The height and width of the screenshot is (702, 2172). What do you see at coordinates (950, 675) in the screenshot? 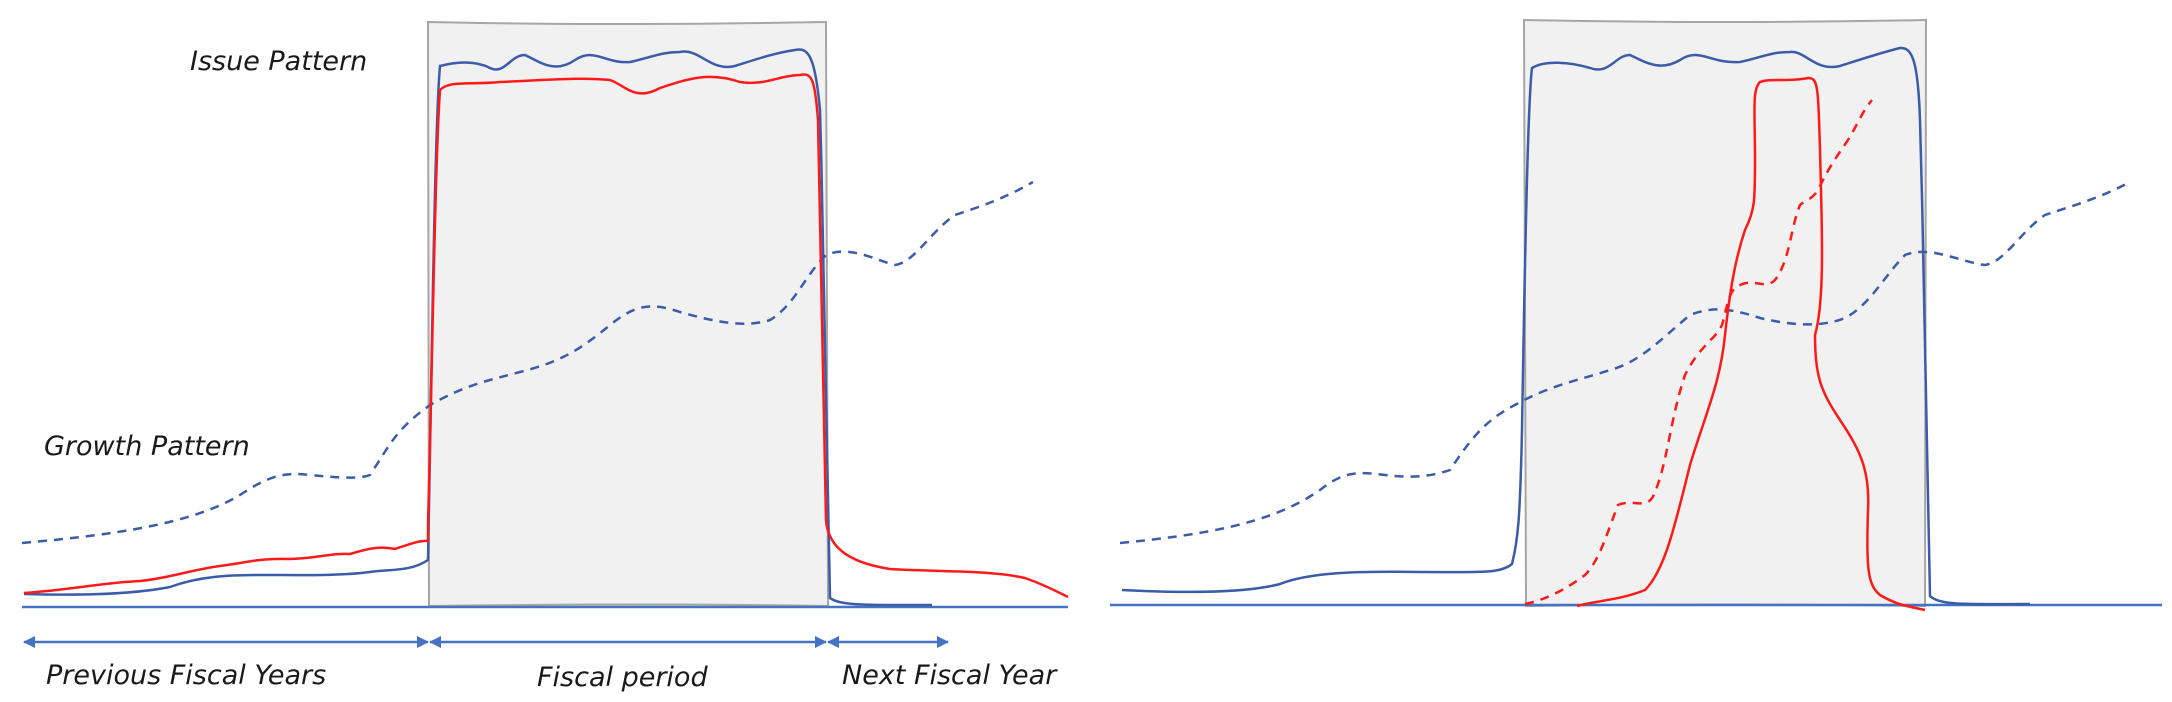
I see `next-fiscal-year-label: Next Fiscal Year` at bounding box center [950, 675].